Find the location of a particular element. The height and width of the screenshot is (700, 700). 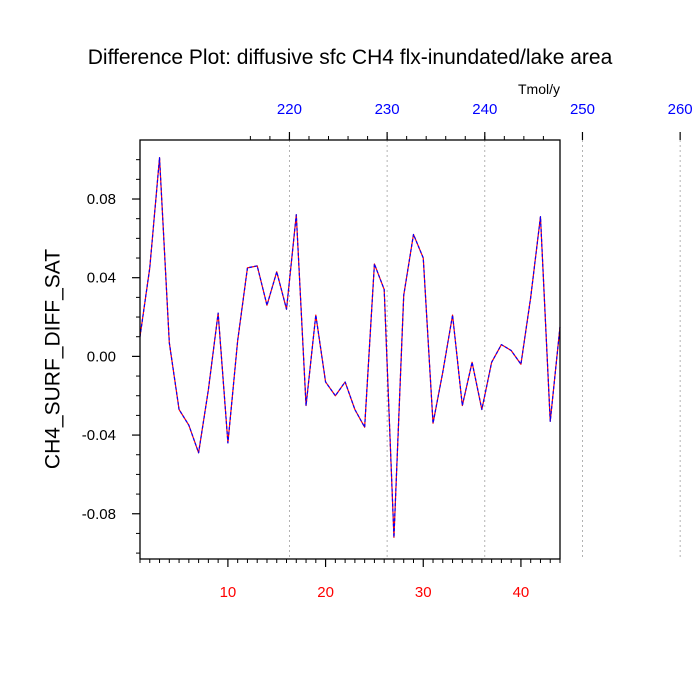

y-tick-label: 0.08 is located at coordinates (101, 199).